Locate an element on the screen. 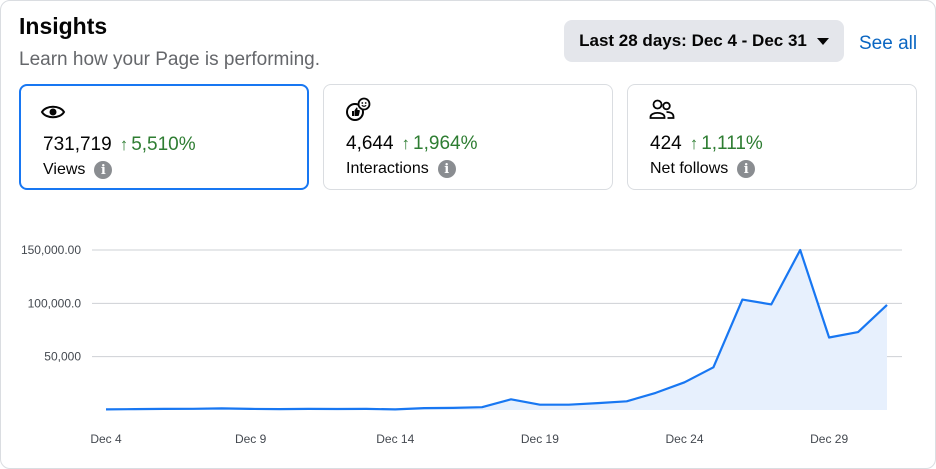 This screenshot has width=936, height=469. metric-card-interactions: 4,644 ↑ 1,964% Interactions i is located at coordinates (468, 137).